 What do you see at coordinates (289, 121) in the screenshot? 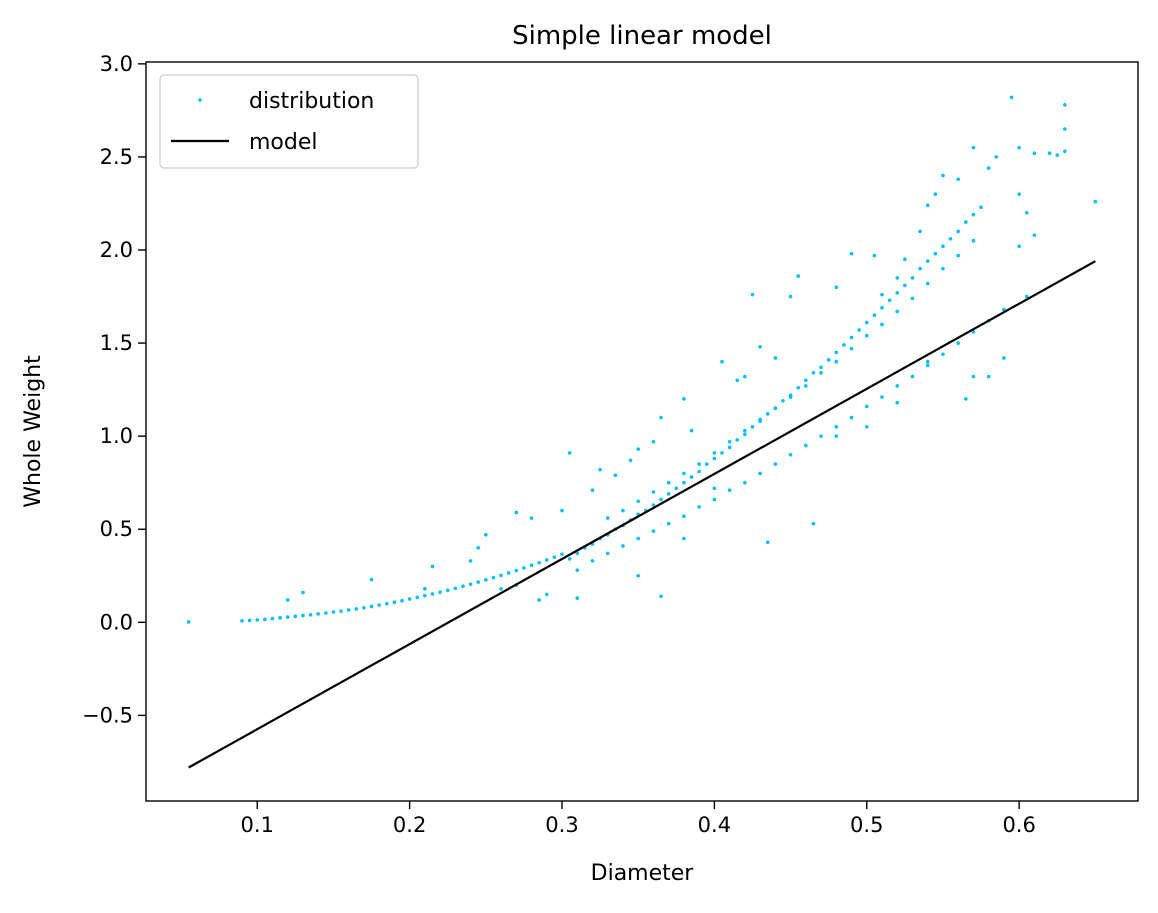
I see `legend-box` at bounding box center [289, 121].